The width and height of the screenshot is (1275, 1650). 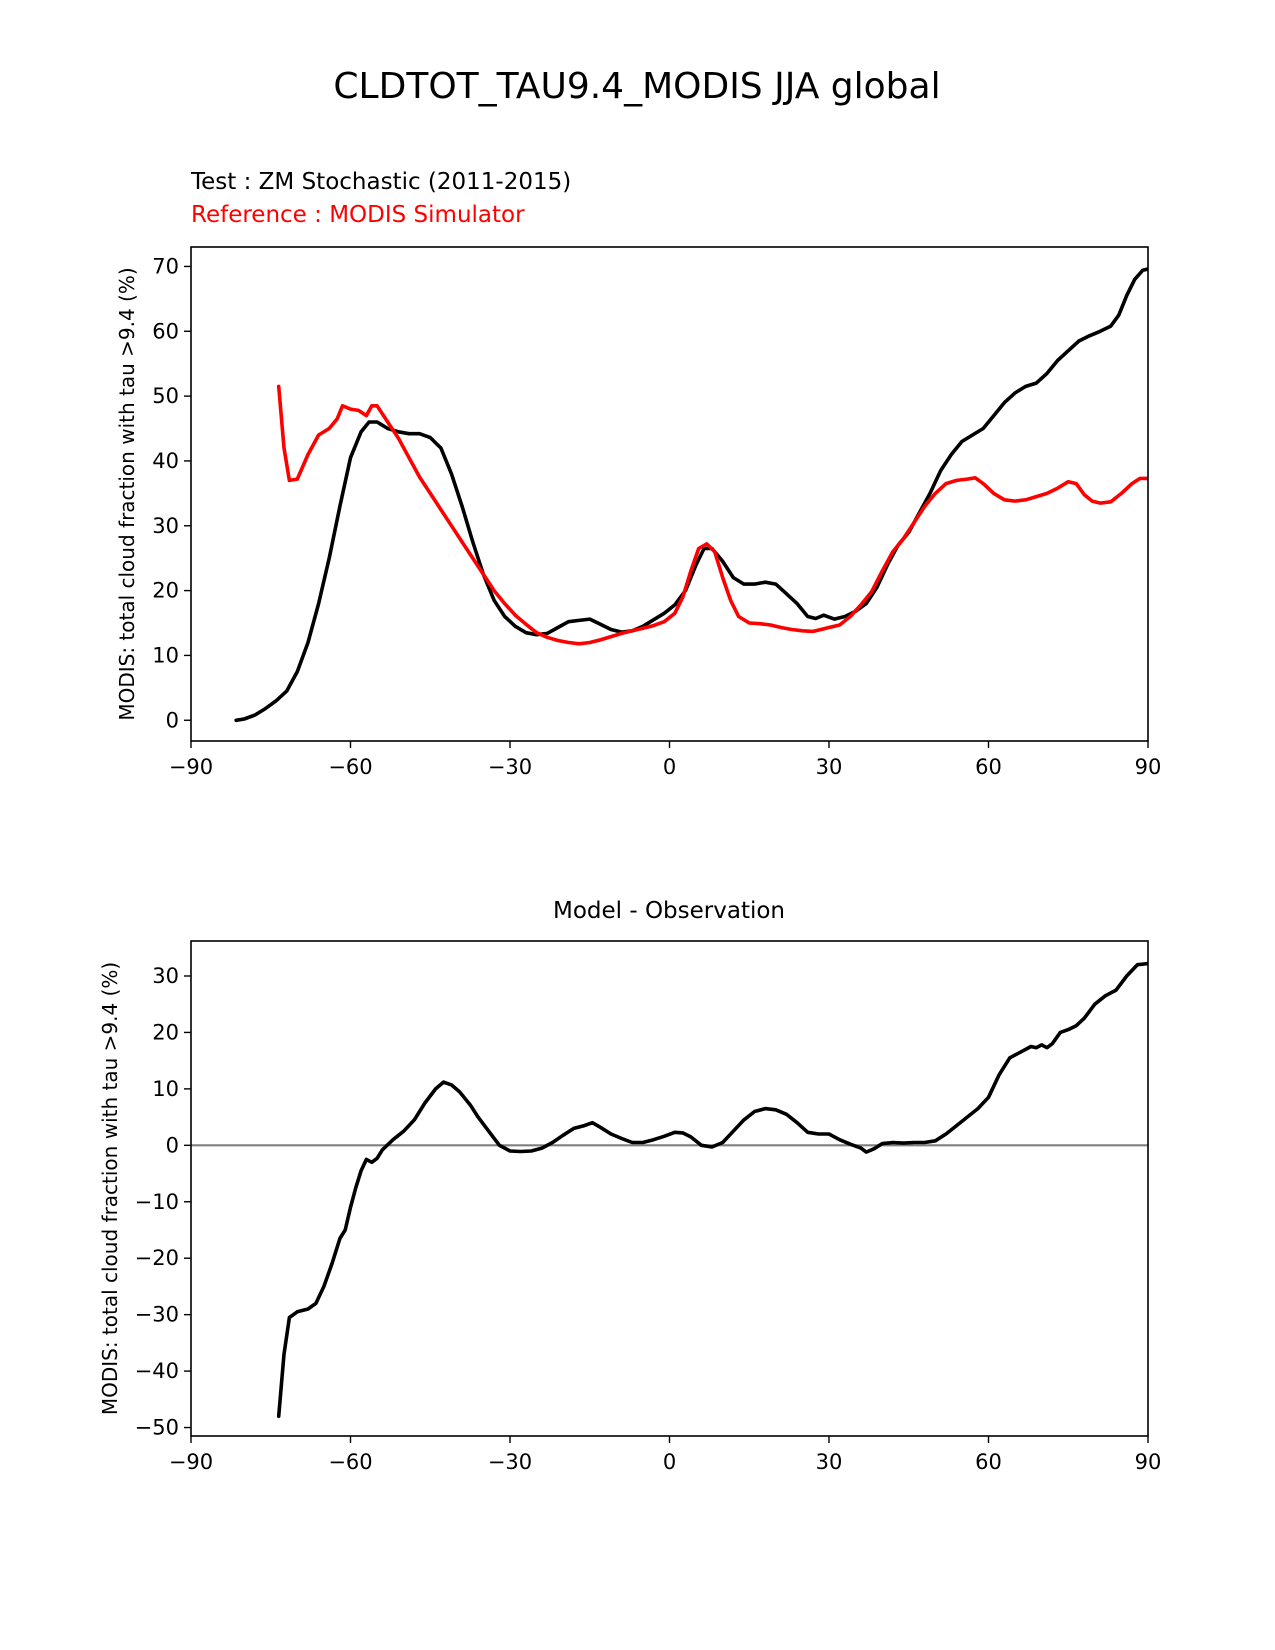 I want to click on reference-subtitle: Reference : MODIS Simulator, so click(x=358, y=215).